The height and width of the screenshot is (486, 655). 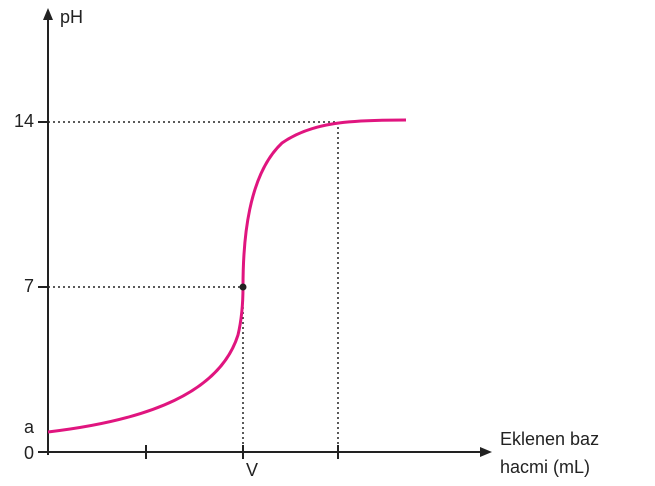 I want to click on y-tick-label: 7, so click(x=29, y=286).